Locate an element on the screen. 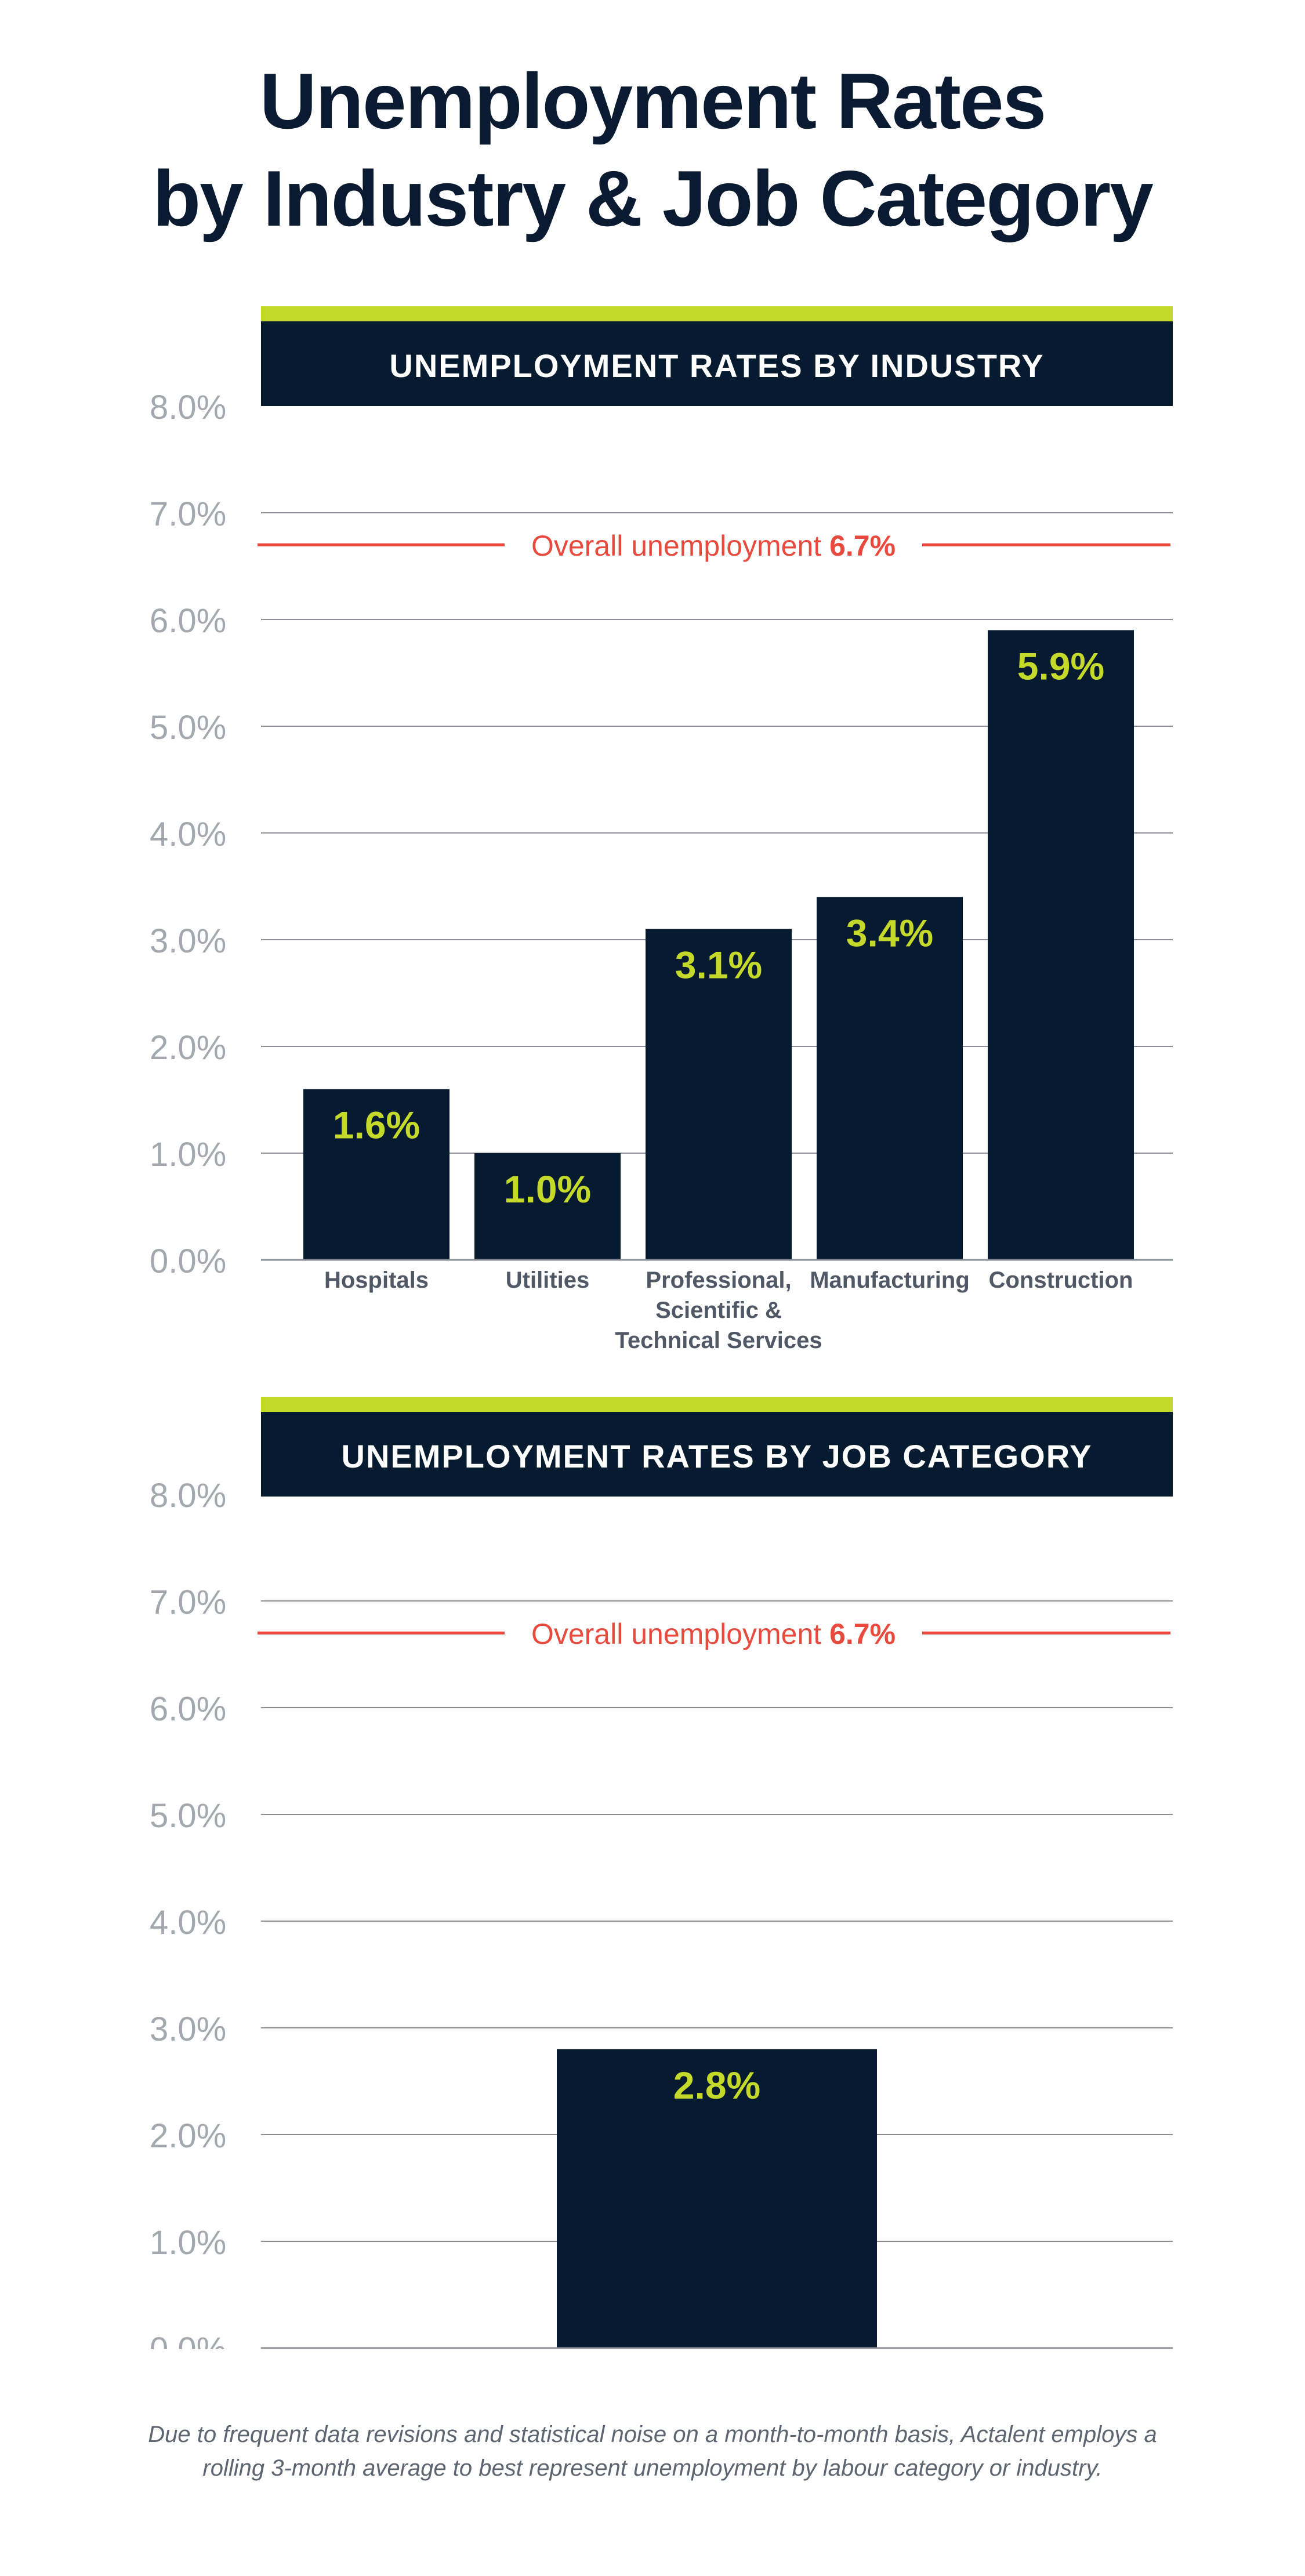 This screenshot has width=1305, height=2576. category-label-line: Professional, is located at coordinates (718, 1280).